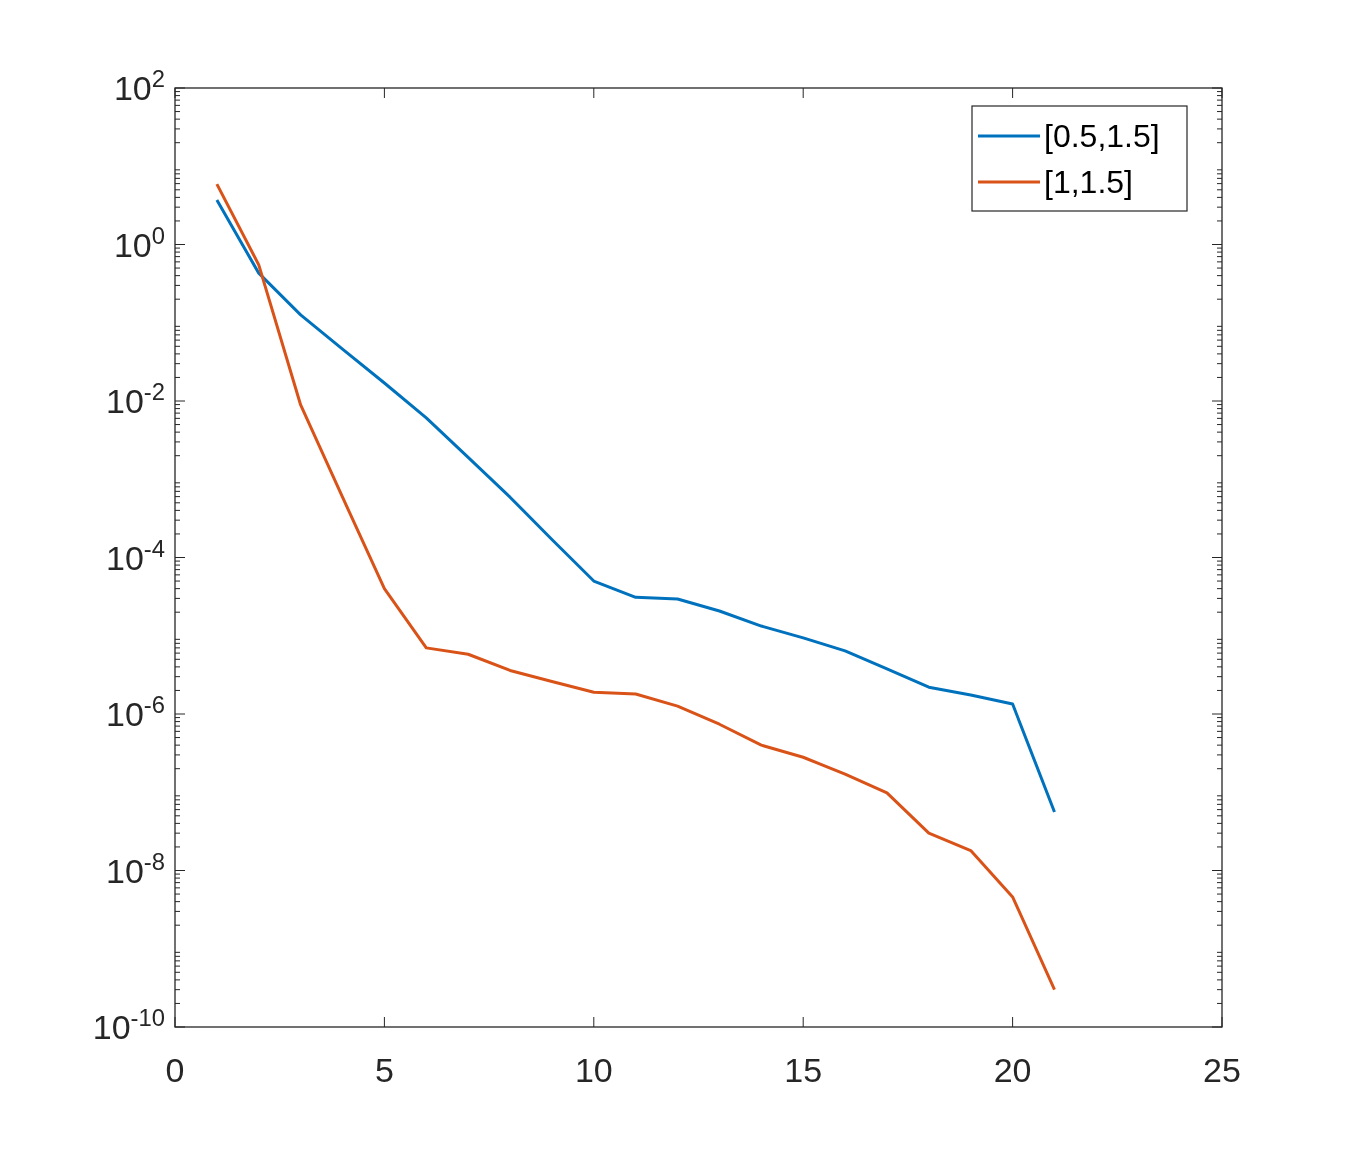 Image resolution: width=1353 pixels, height=1155 pixels. Describe the element at coordinates (384, 1070) in the screenshot. I see `x-tick-label: 5` at that location.